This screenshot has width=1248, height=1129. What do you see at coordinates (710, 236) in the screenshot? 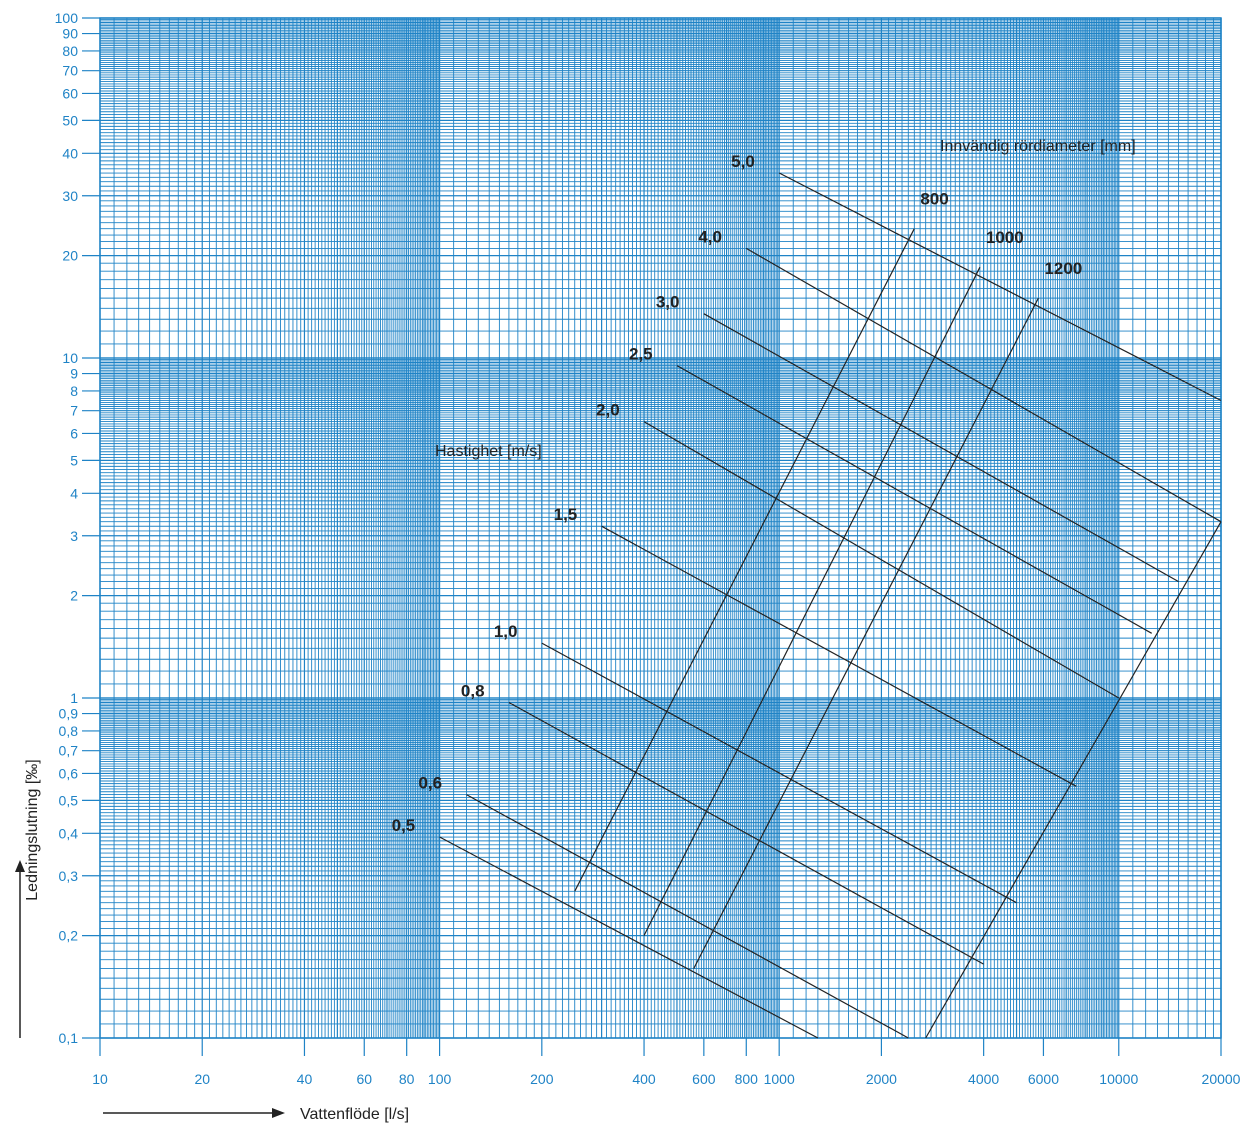
I see `velocity-label: 4,0` at bounding box center [710, 236].